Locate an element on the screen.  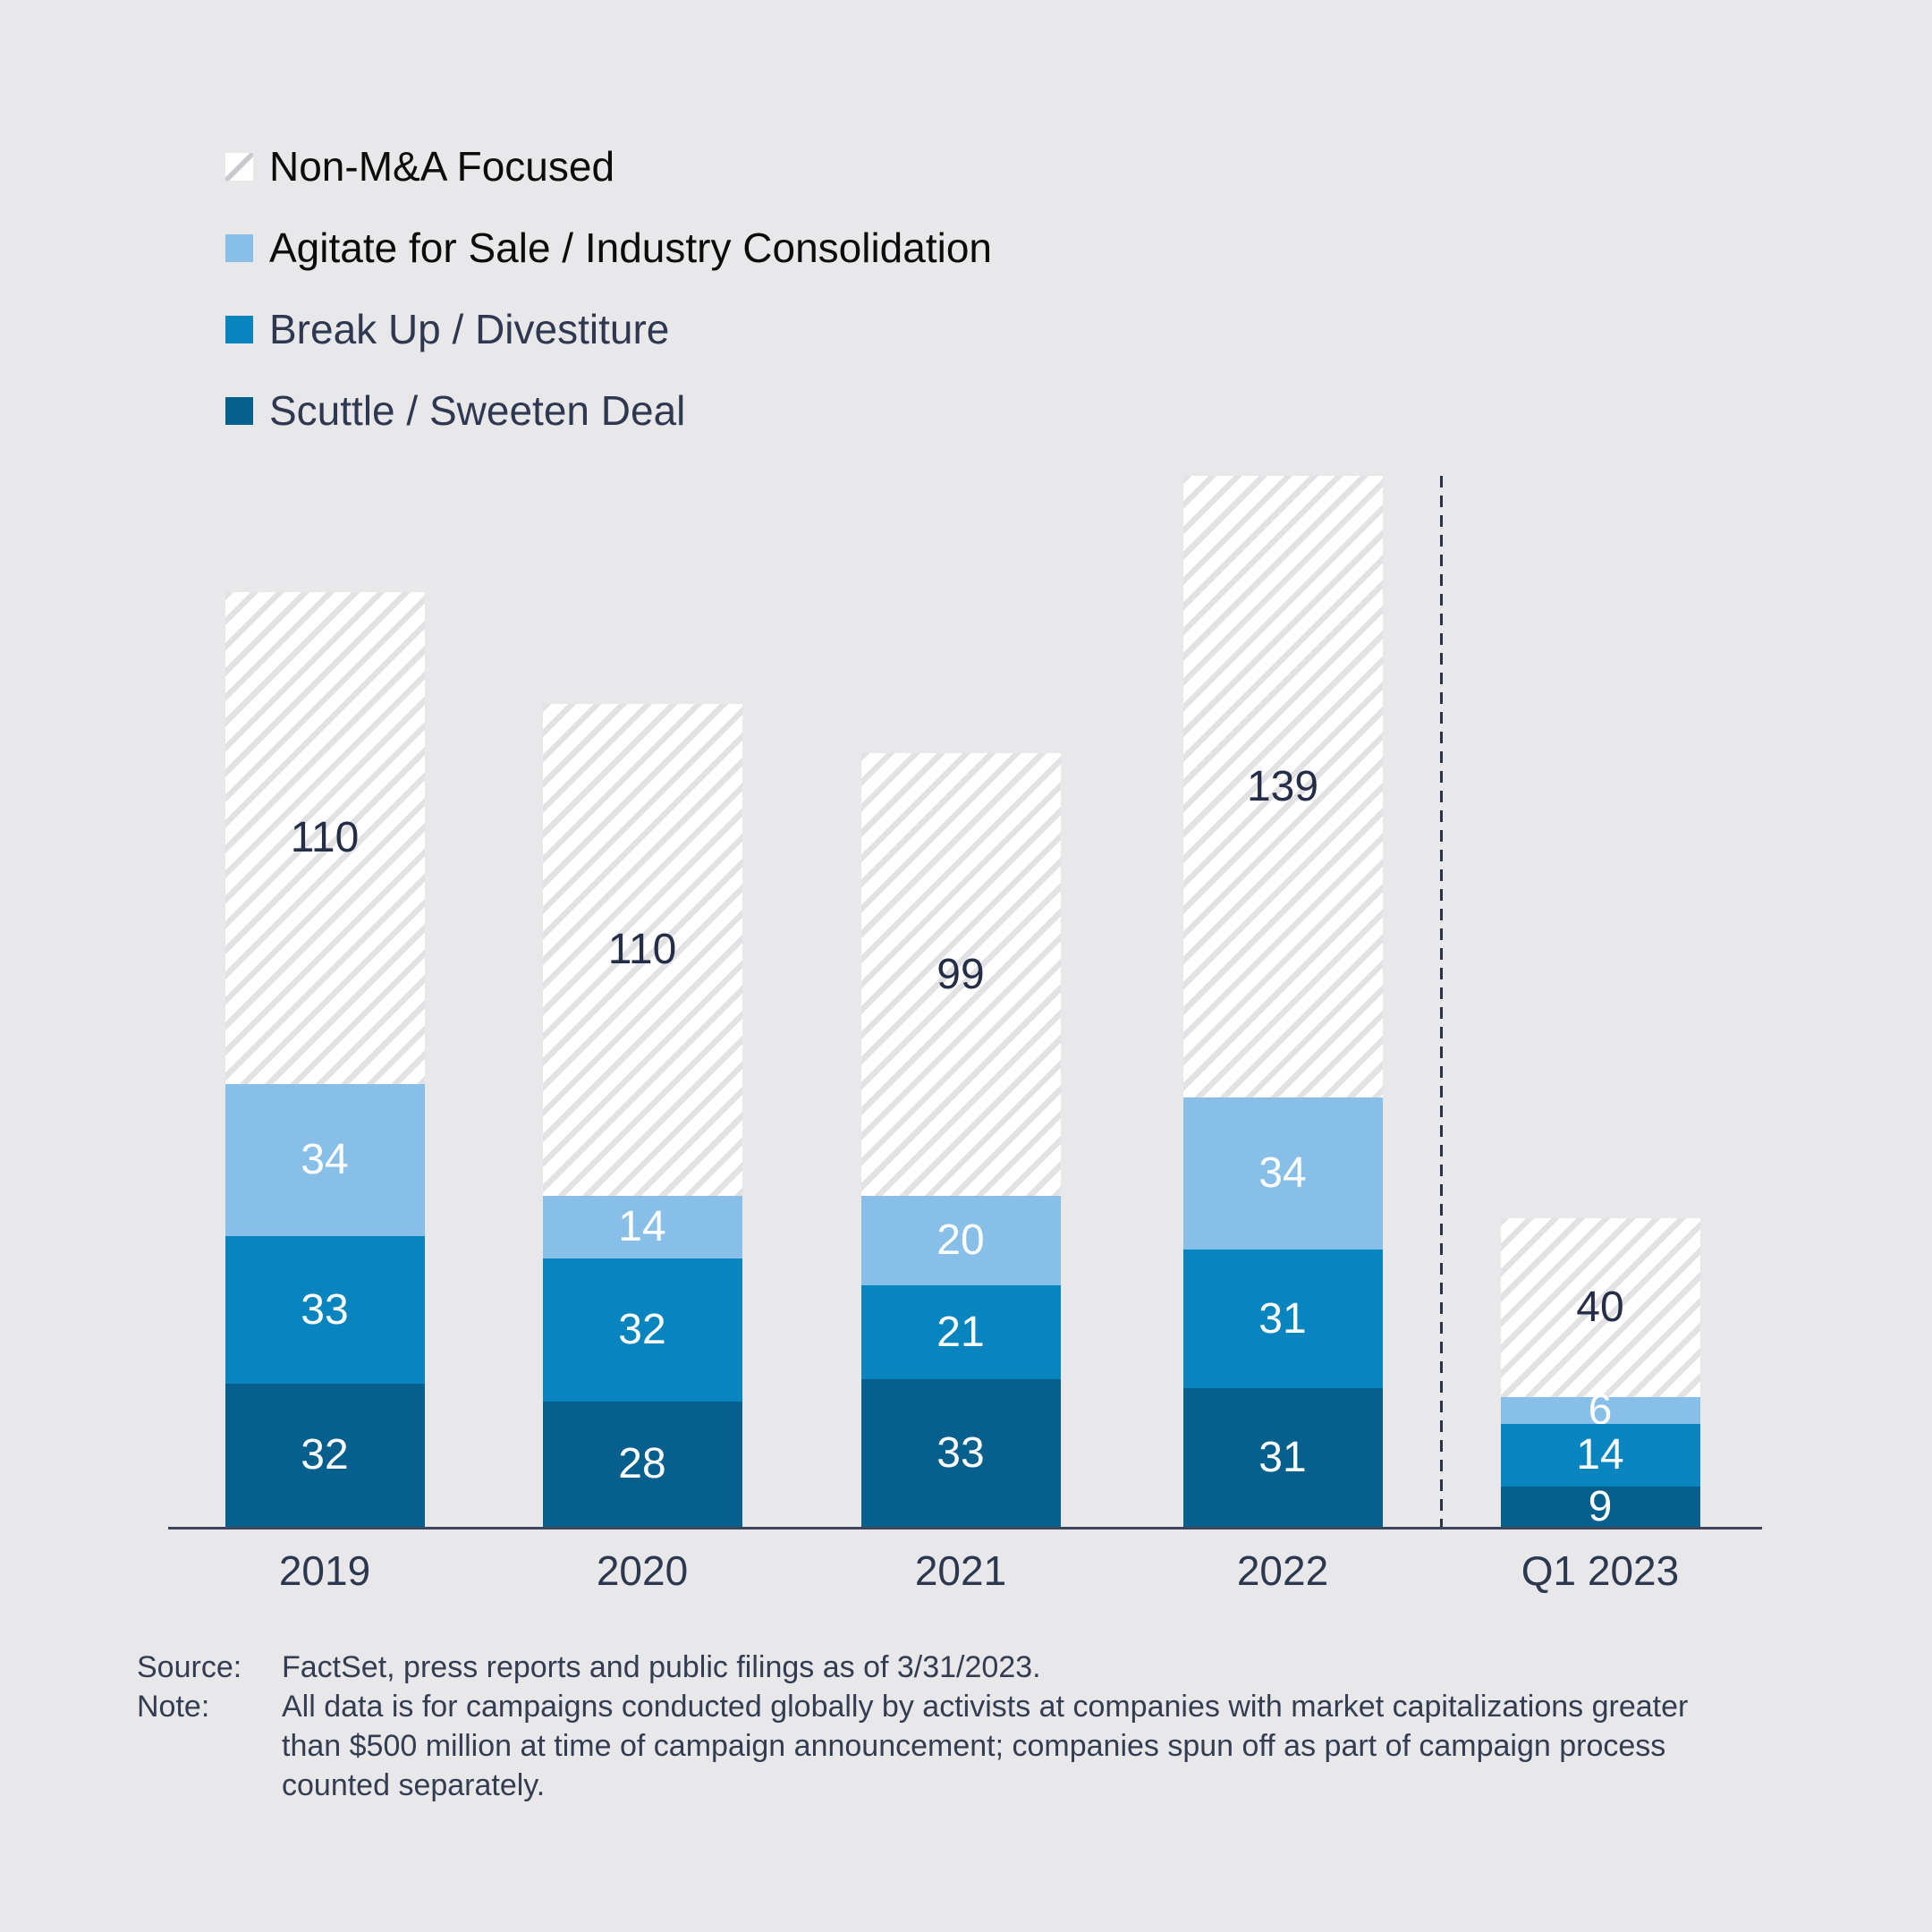
bar-group-q1-2023: 40 6 14 9 is located at coordinates (1600, 1374).